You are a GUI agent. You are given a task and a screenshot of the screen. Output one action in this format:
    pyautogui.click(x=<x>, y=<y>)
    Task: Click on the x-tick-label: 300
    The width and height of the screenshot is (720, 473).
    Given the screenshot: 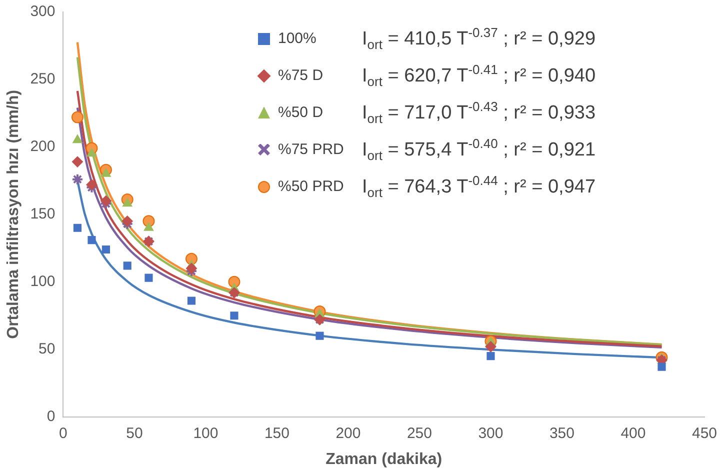 What is the action you would take?
    pyautogui.click(x=491, y=433)
    